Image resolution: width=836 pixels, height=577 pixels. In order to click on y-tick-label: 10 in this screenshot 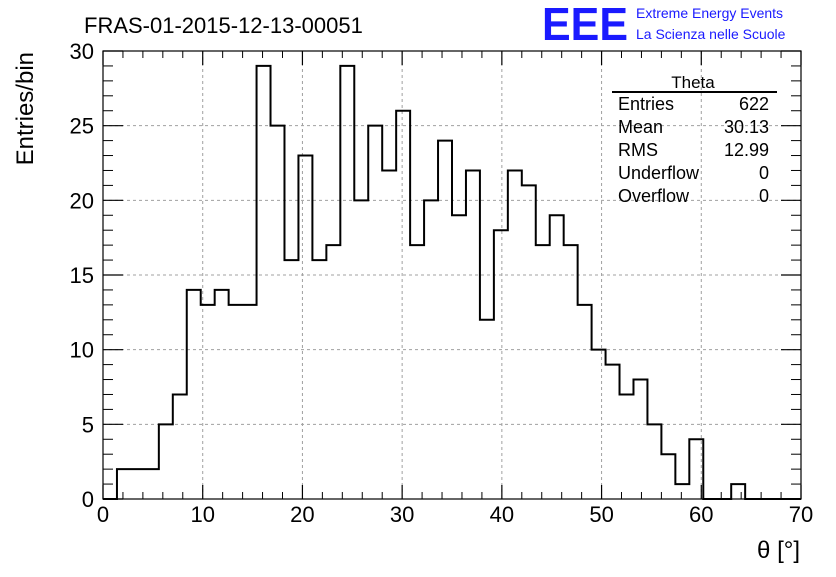, I will do `click(82, 350)`.